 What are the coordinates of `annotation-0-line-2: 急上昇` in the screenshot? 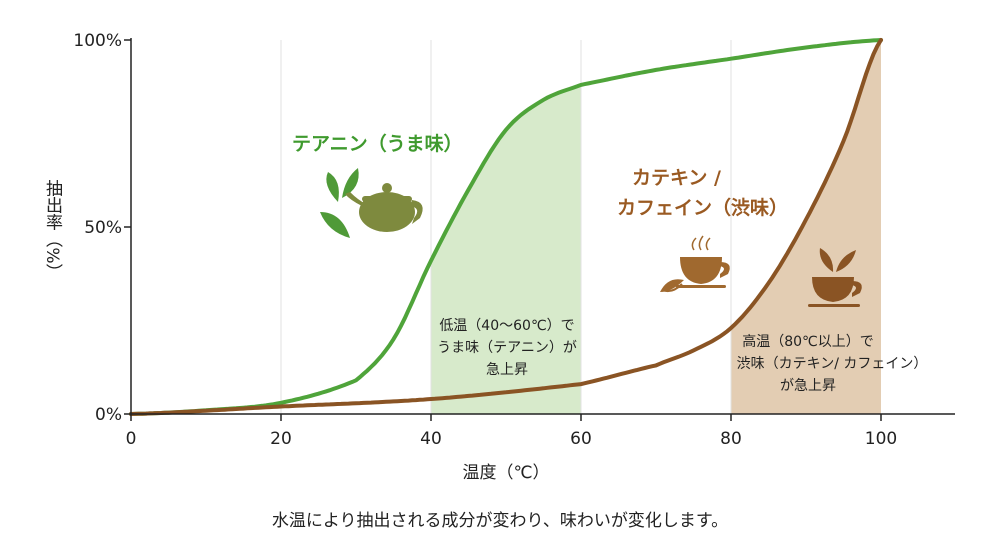 It's located at (507, 370).